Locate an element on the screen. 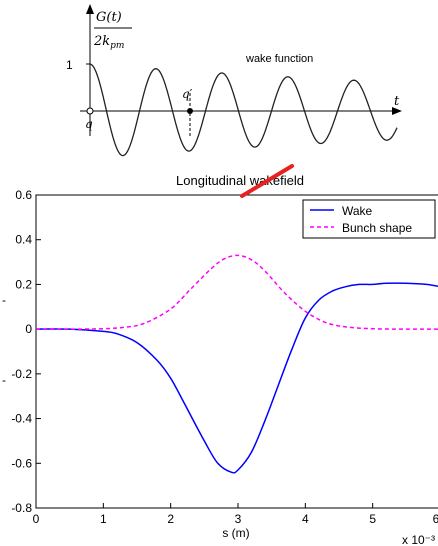 The width and height of the screenshot is (438, 546). x-axis: 0 1 2 3 4 5 6 is located at coordinates (235, 514).